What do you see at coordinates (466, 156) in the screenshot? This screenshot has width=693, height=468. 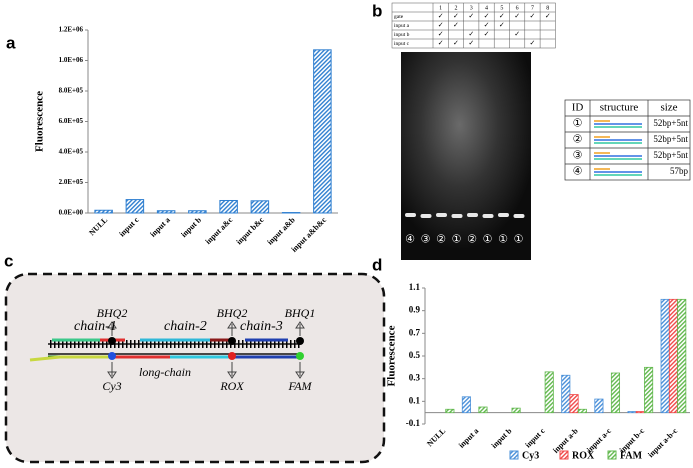 I see `gel-image` at bounding box center [466, 156].